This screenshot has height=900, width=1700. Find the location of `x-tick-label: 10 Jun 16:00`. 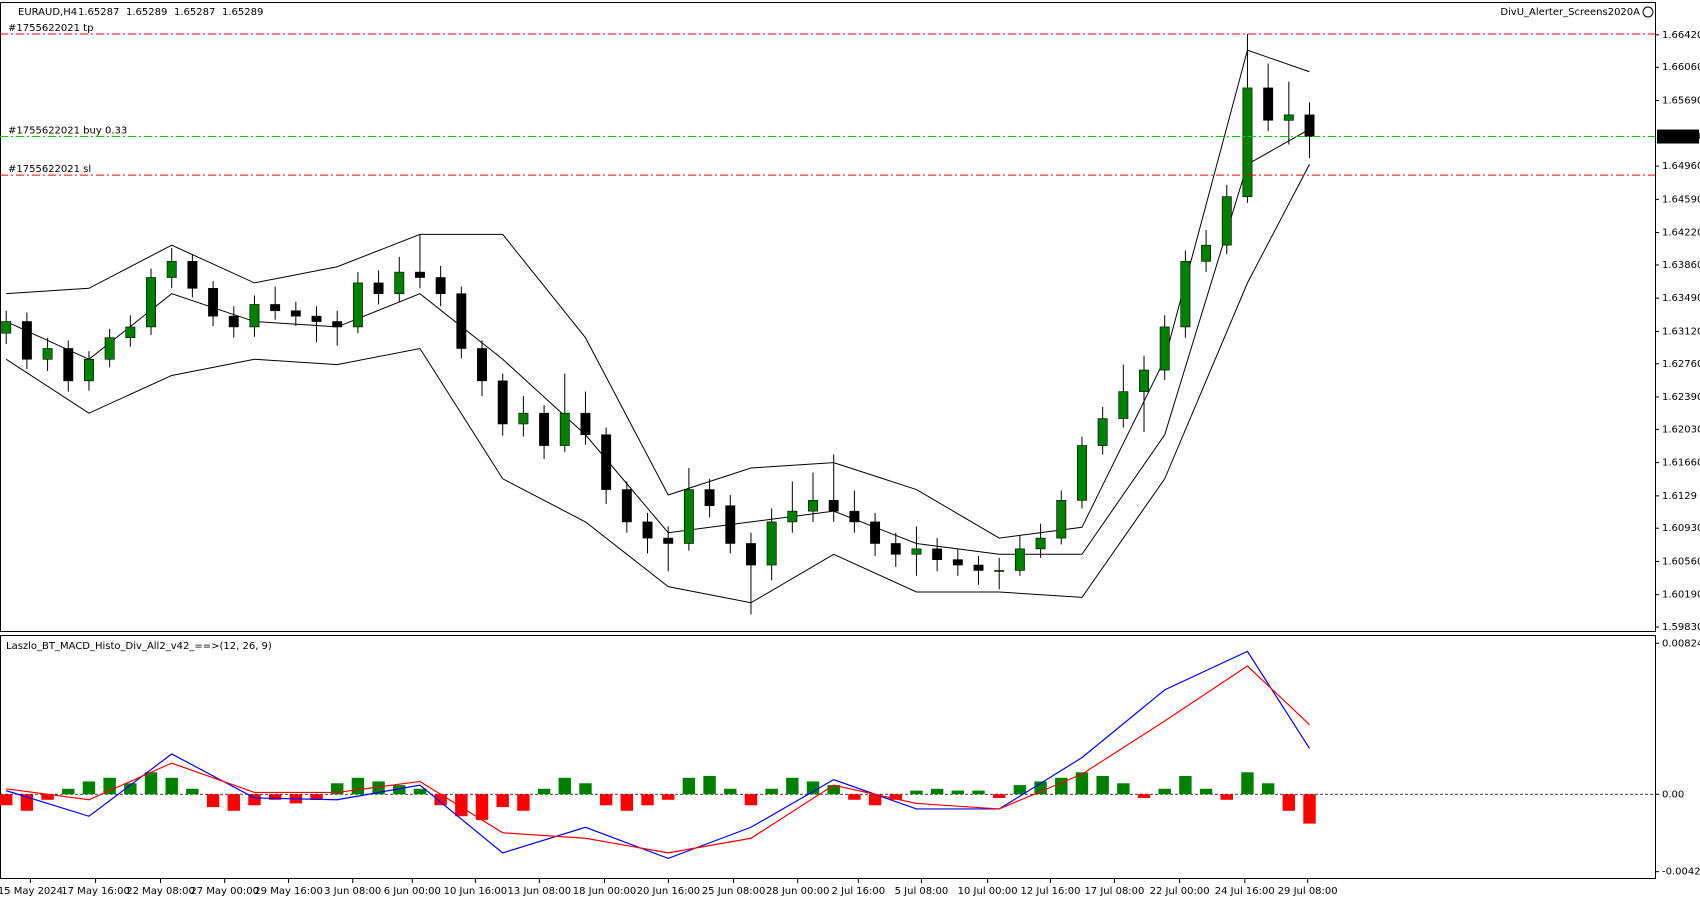

x-tick-label: 10 Jun 16:00 is located at coordinates (476, 891).